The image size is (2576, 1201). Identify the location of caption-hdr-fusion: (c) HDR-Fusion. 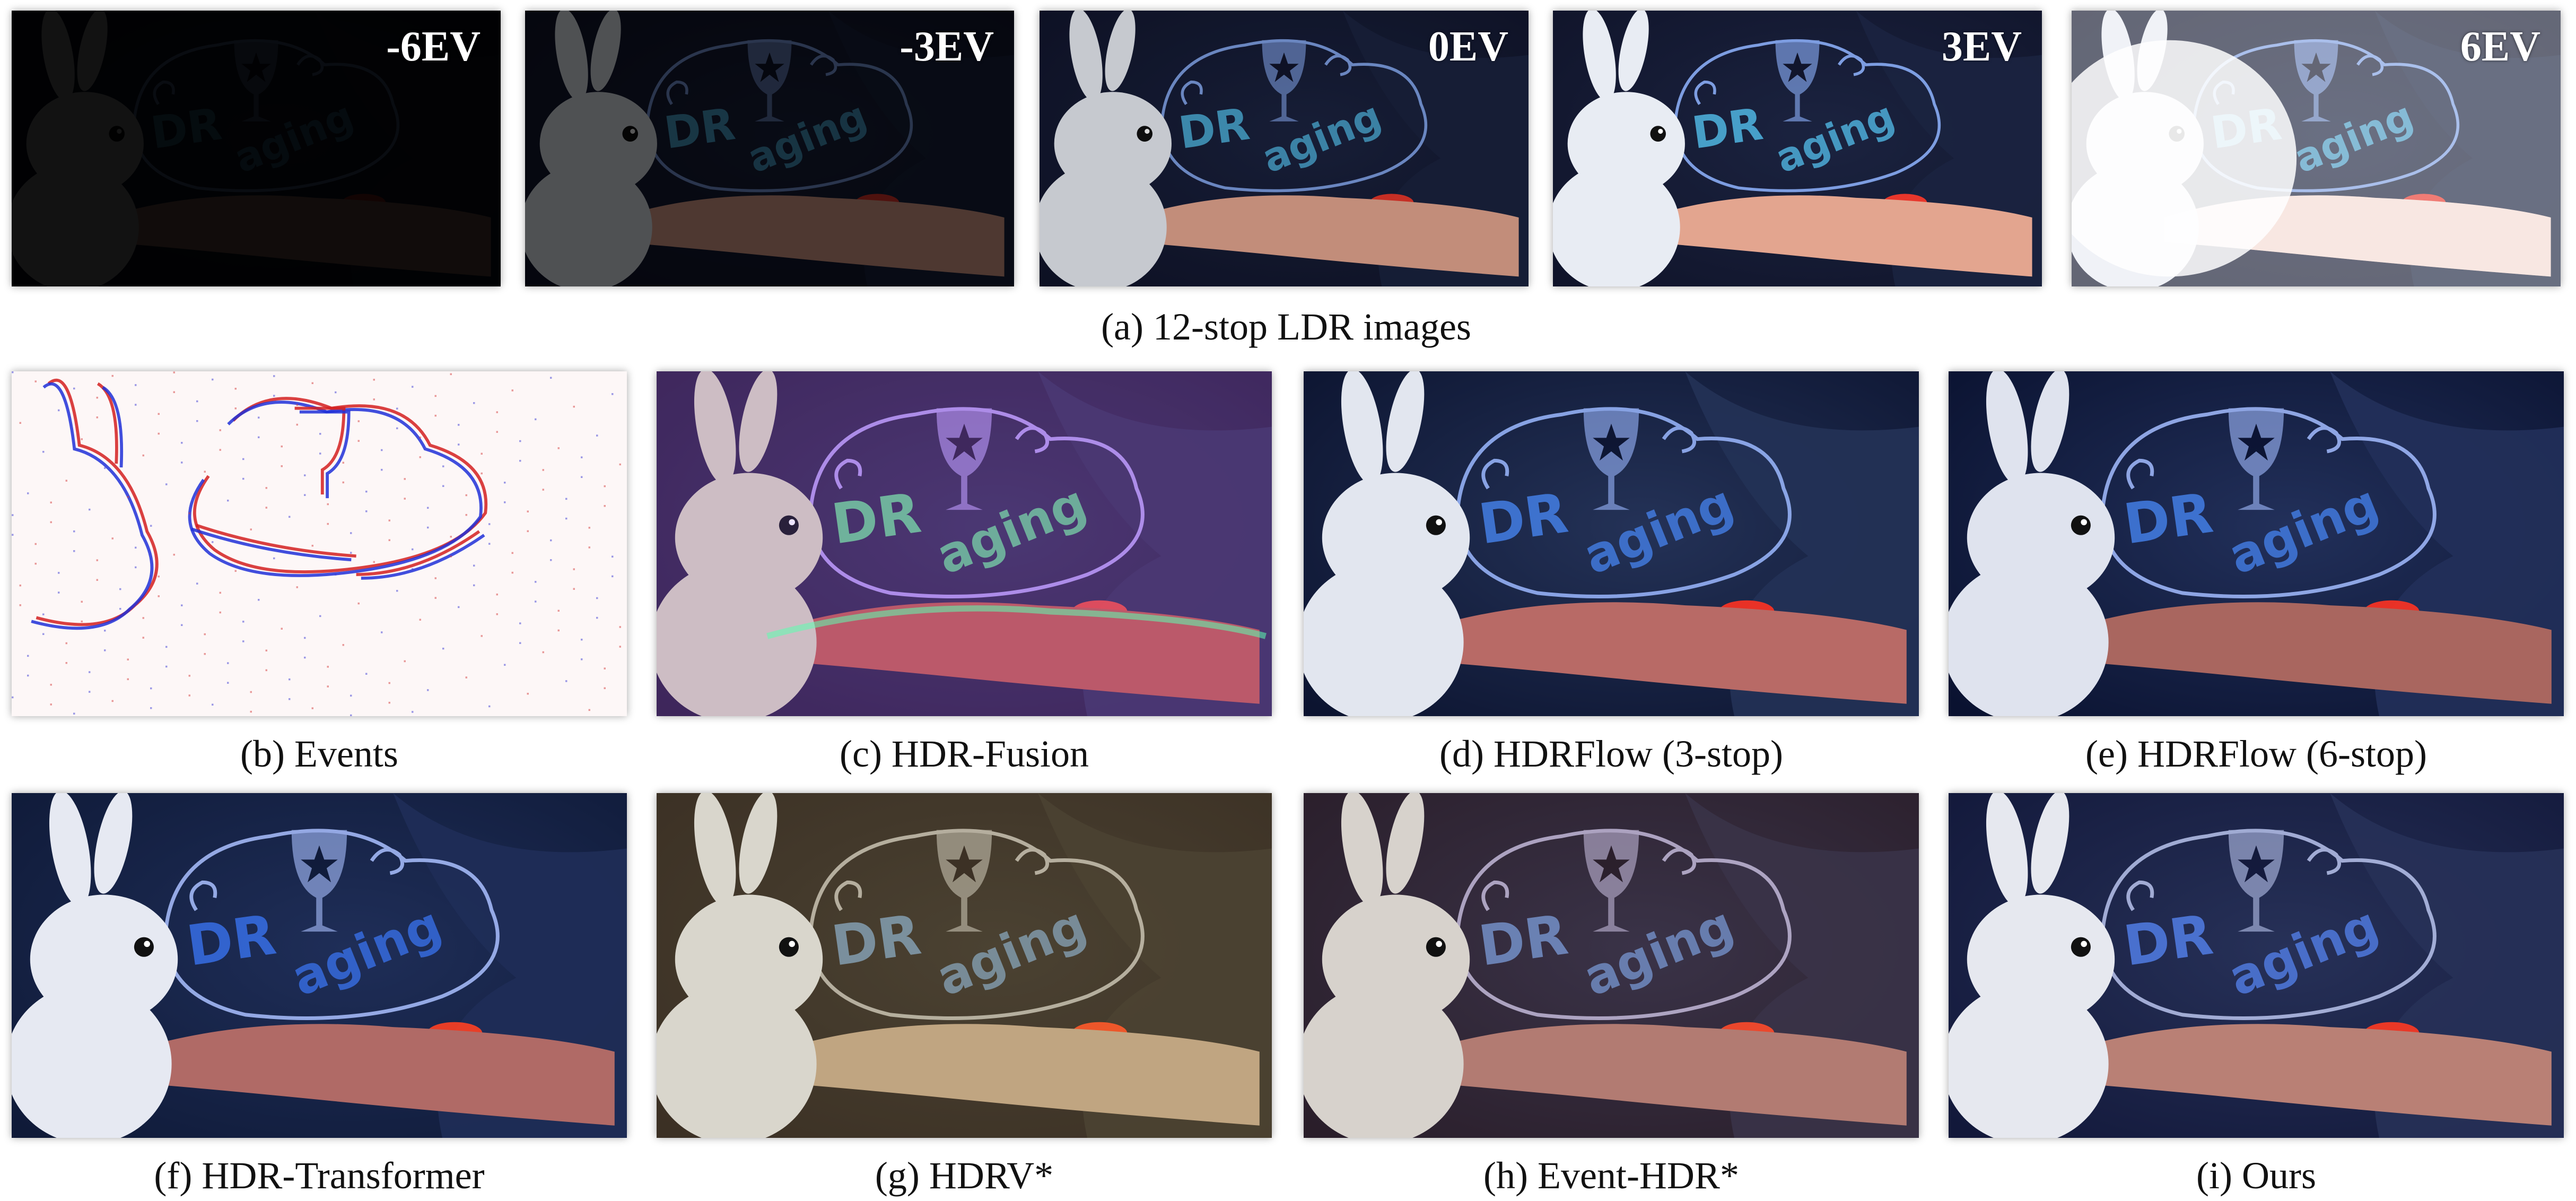
(964, 754).